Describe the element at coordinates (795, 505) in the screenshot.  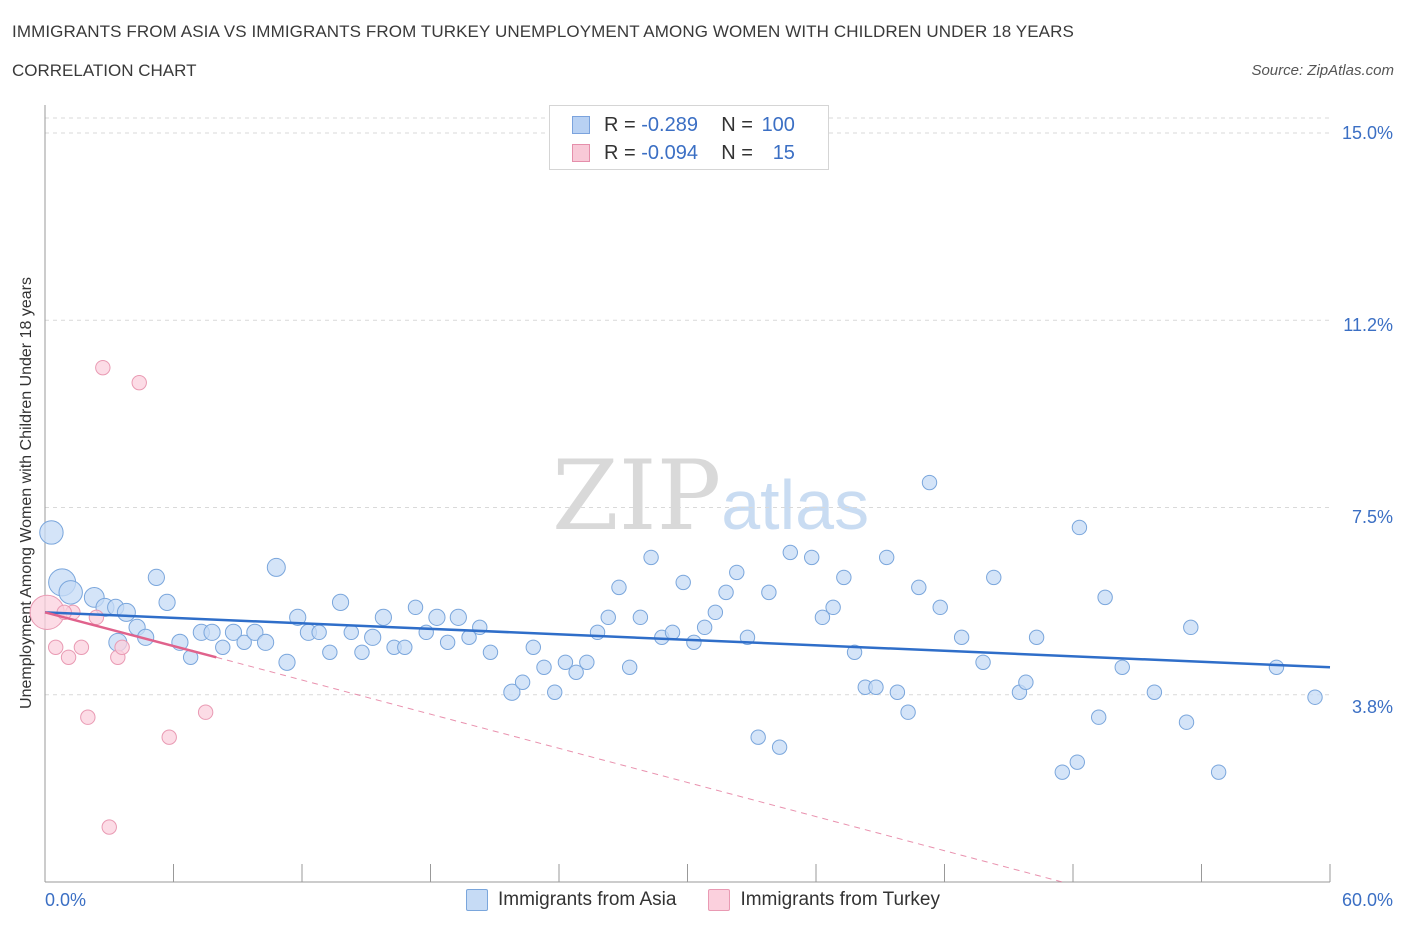
I see `watermark-atlas: atlas` at that location.